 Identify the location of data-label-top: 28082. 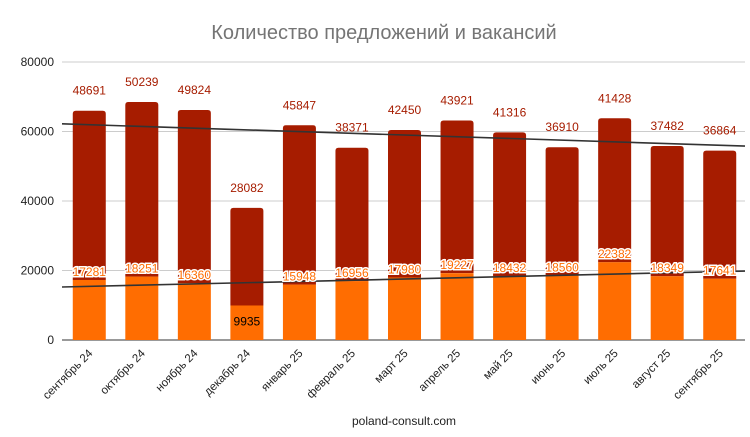
(247, 188).